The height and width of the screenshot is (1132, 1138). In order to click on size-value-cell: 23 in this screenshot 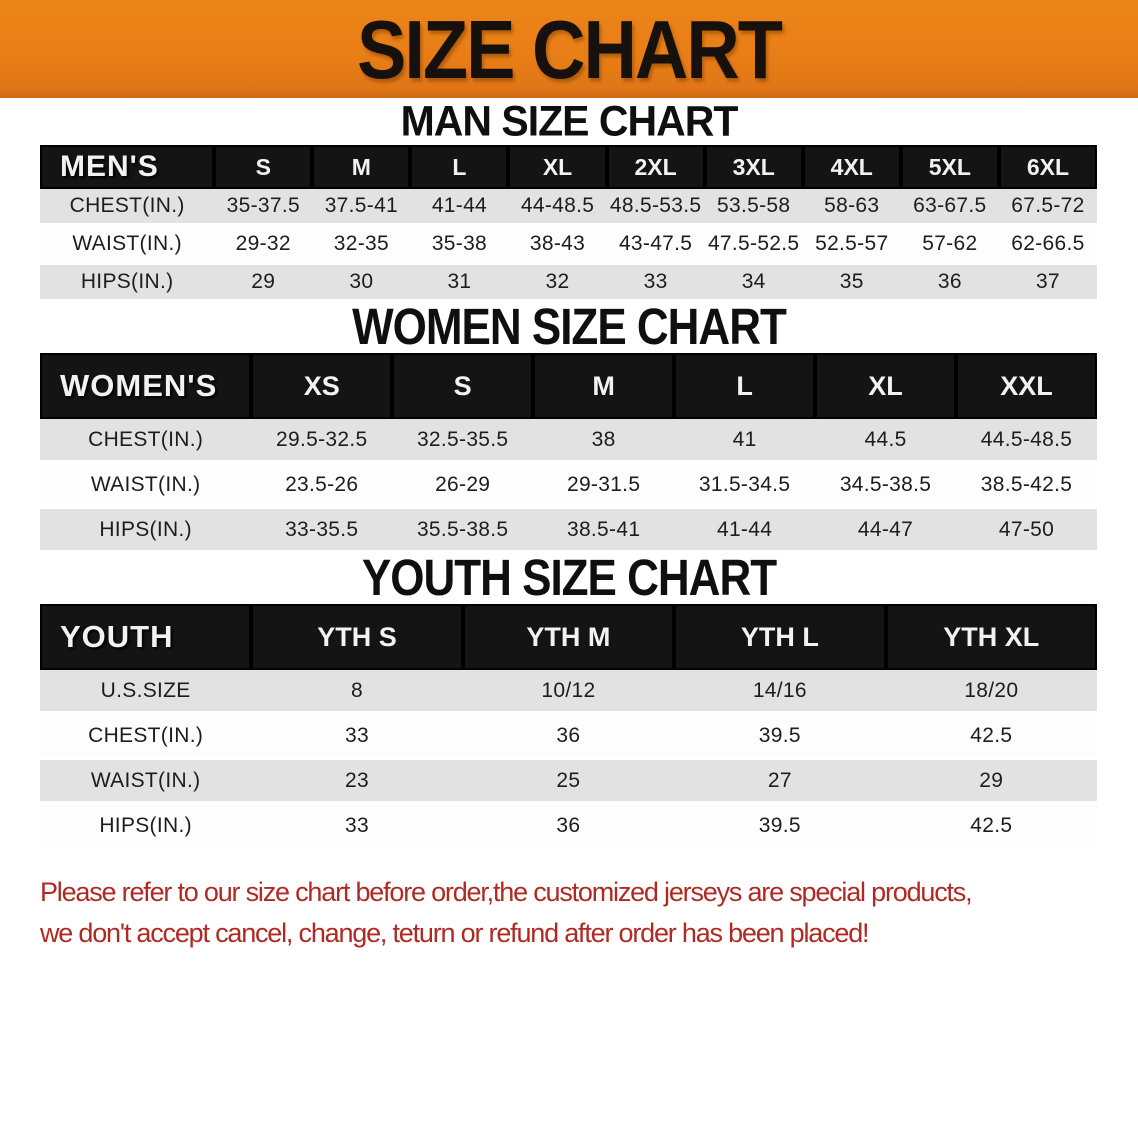, I will do `click(357, 781)`.